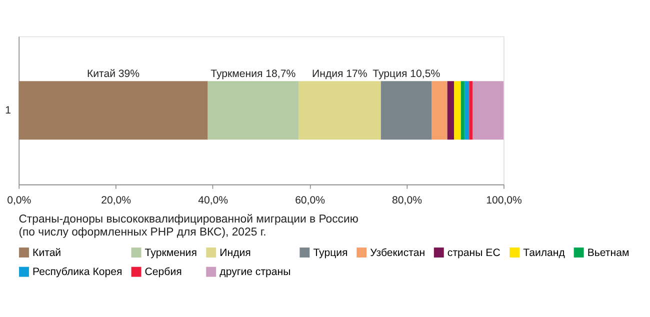  Describe the element at coordinates (398, 252) in the screenshot. I see `legend-label: Узбекистан` at that location.